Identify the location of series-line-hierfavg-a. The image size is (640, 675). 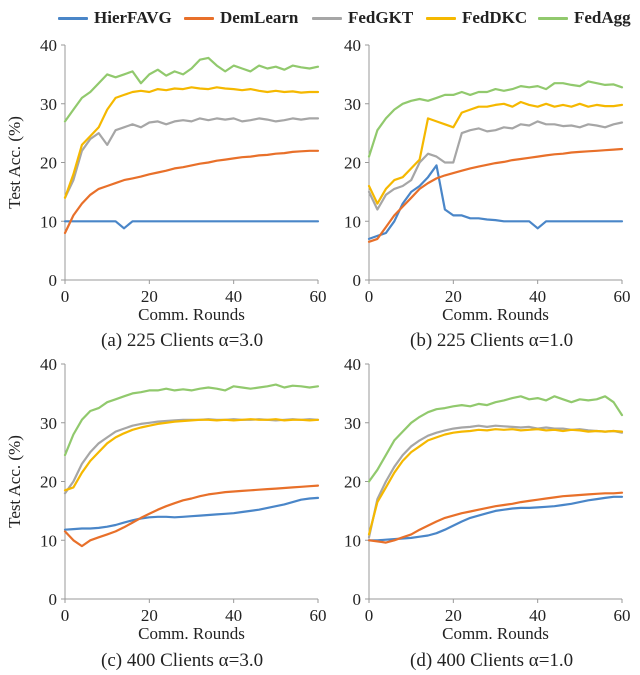
(191, 225).